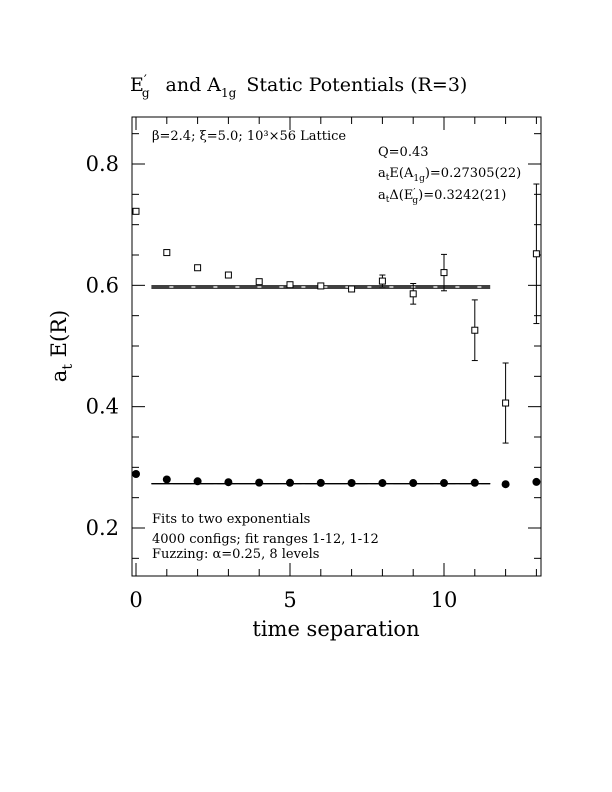 The width and height of the screenshot is (612, 792). I want to click on title-eg-base: E, so click(137, 85).